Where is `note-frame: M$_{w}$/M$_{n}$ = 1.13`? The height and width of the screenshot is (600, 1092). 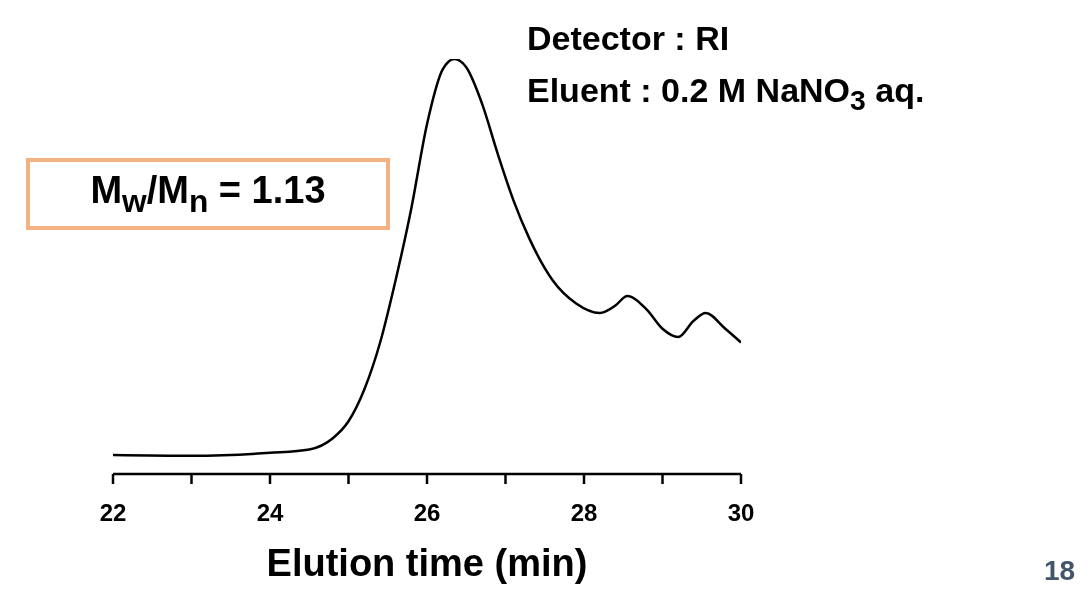
note-frame: M$_{w}$/M$_{n}$ = 1.13 is located at coordinates (208, 194).